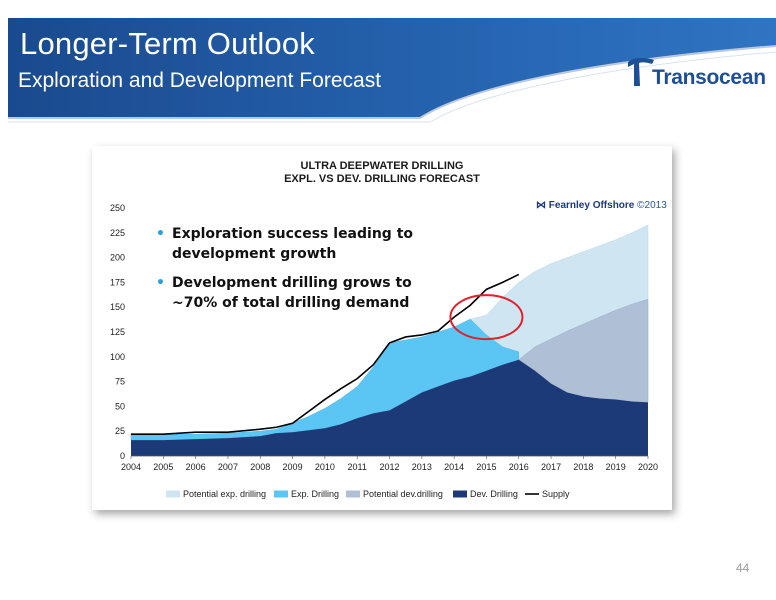  I want to click on slide-title: Longer-Term Outlook, so click(167, 43).